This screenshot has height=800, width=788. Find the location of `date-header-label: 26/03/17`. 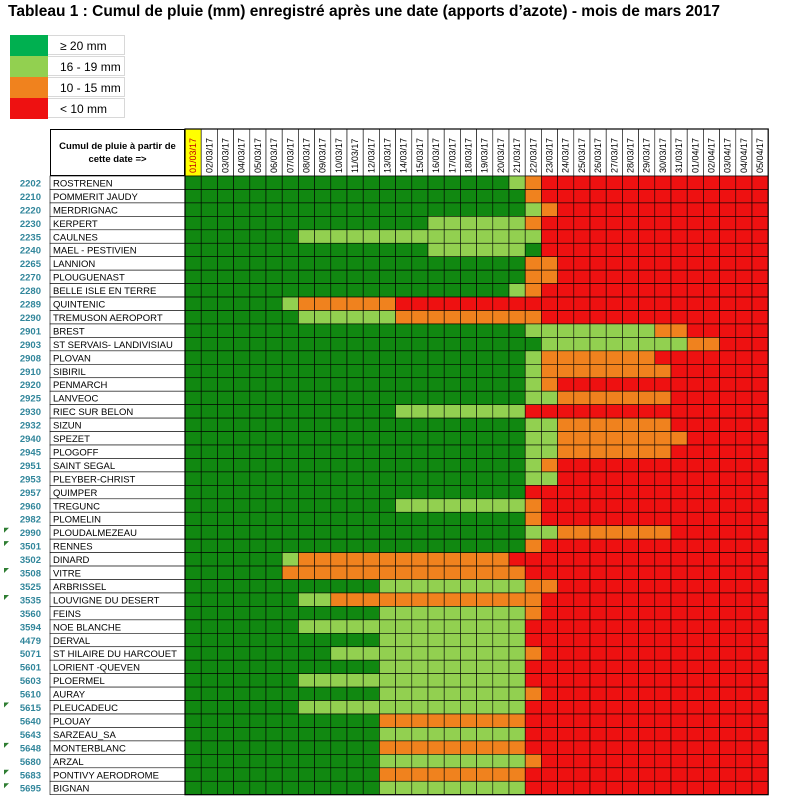

date-header-label: 26/03/17 is located at coordinates (598, 155).